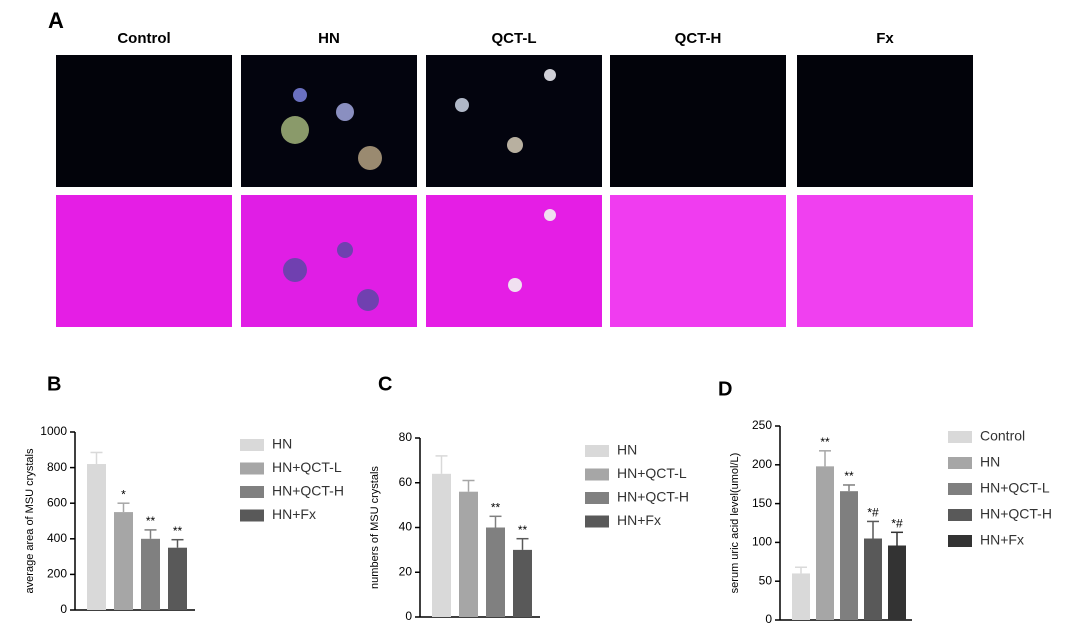 The width and height of the screenshot is (1065, 631). Describe the element at coordinates (53, 431) in the screenshot. I see `y-tick-label: 1000` at that location.